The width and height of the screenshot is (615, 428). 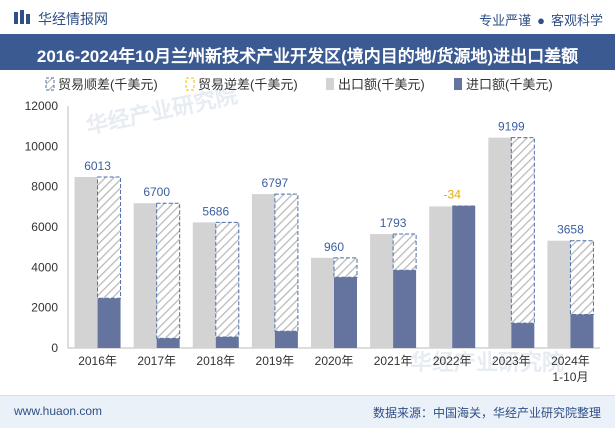 What do you see at coordinates (381, 84) in the screenshot?
I see `legend-label: 出口额(千美元)` at bounding box center [381, 84].